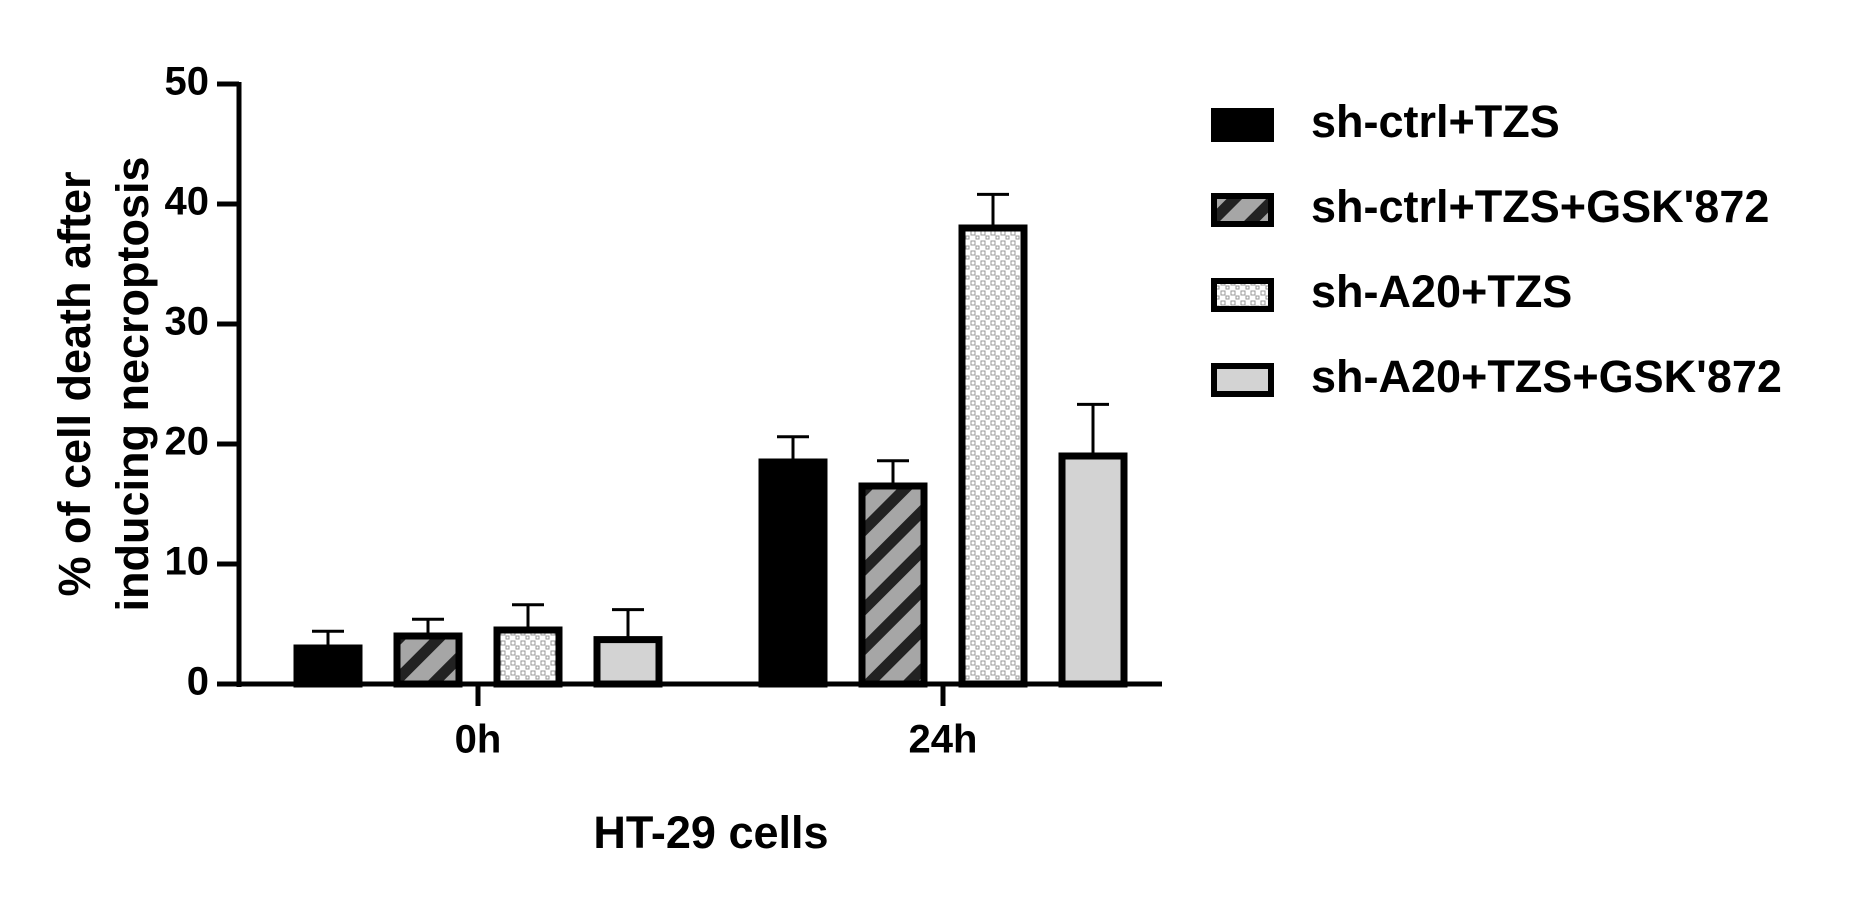 Image resolution: width=1872 pixels, height=907 pixels. Describe the element at coordinates (74, 383) in the screenshot. I see `y-axis-title: % of cell death after` at that location.